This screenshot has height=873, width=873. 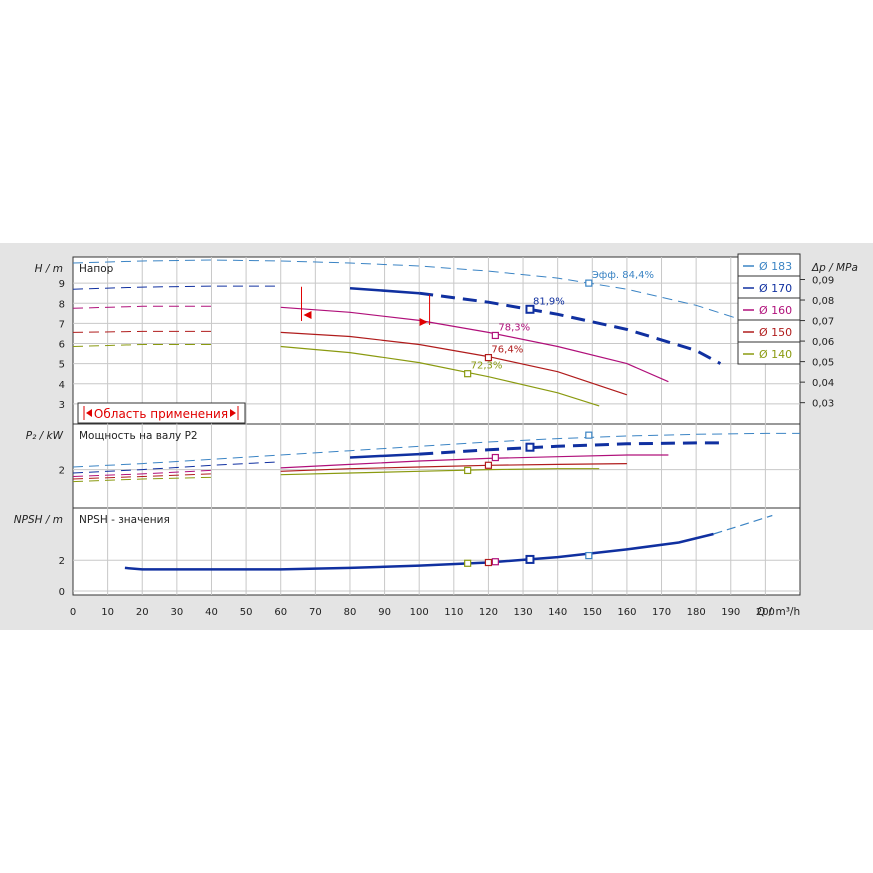 What do you see at coordinates (384, 612) in the screenshot?
I see `x-tick-label: 90` at bounding box center [384, 612].